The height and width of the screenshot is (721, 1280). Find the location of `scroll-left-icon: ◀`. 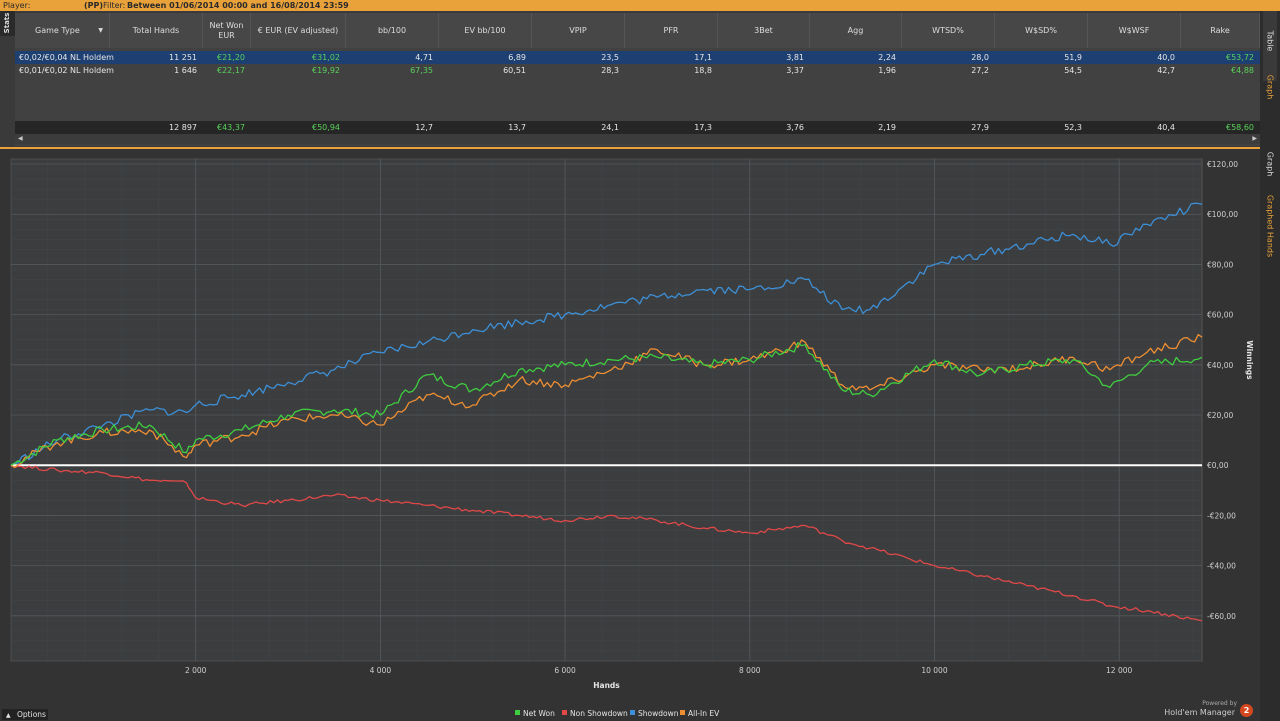

scroll-left-icon: ◀ is located at coordinates (20, 138).